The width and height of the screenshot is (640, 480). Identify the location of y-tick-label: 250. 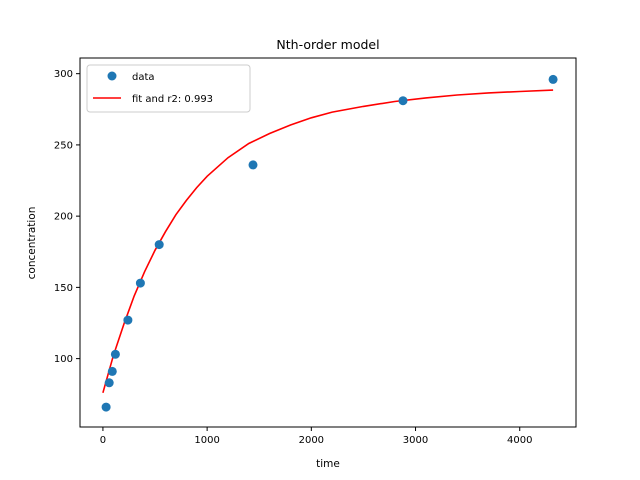
(63, 145).